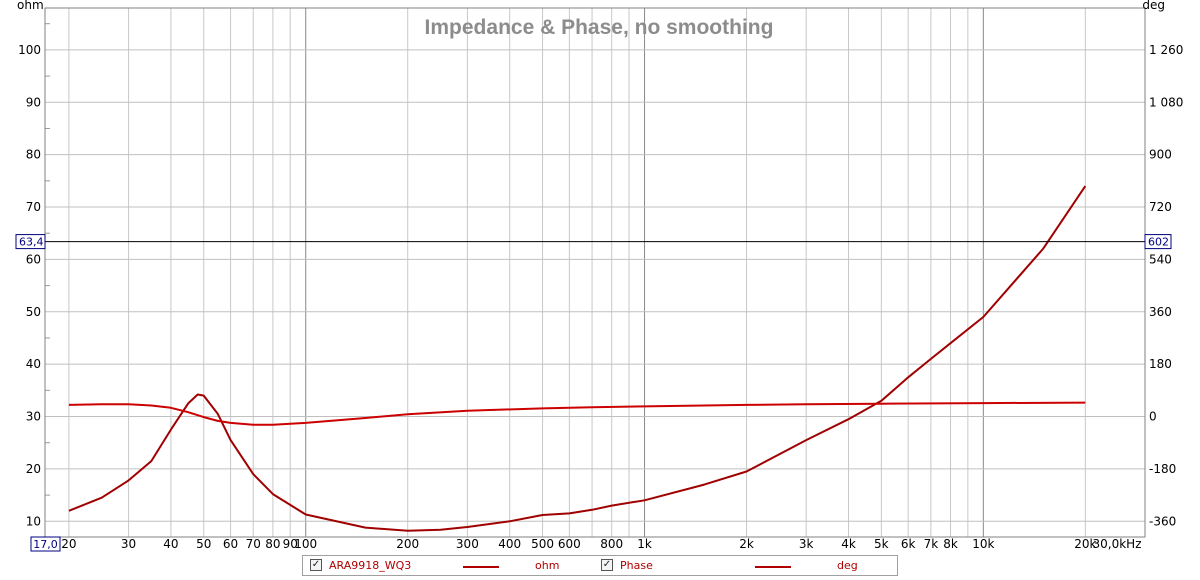  Describe the element at coordinates (848, 544) in the screenshot. I see `x-tick-label: 4k` at that location.